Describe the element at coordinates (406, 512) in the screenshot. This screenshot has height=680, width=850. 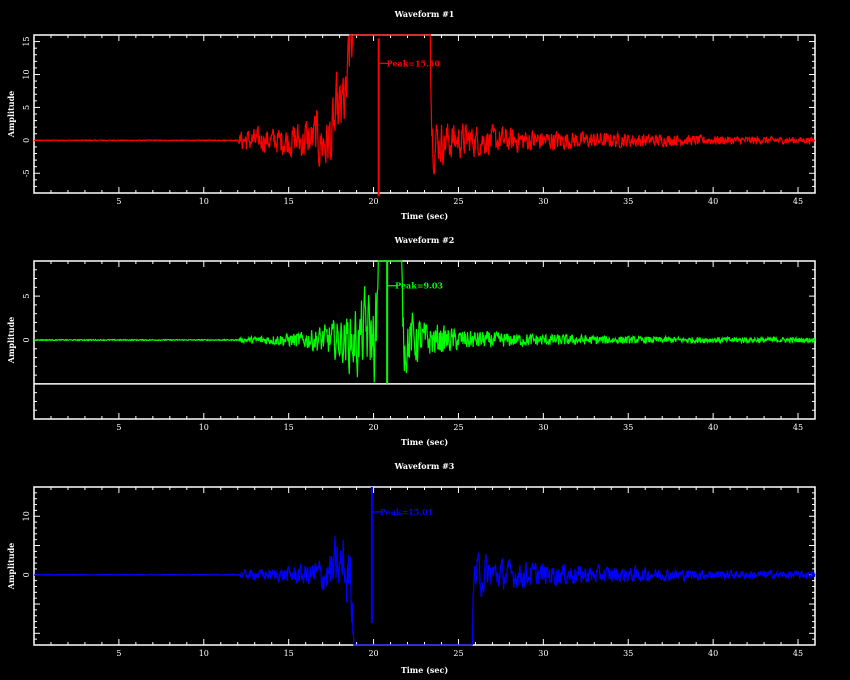
I see `peak-label: Peak=15.01` at that location.